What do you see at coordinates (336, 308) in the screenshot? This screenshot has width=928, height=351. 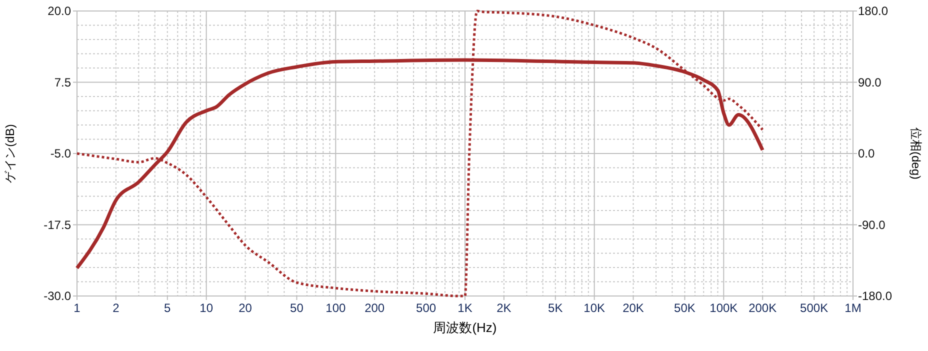 I see `x-tick-label: 100` at bounding box center [336, 308].